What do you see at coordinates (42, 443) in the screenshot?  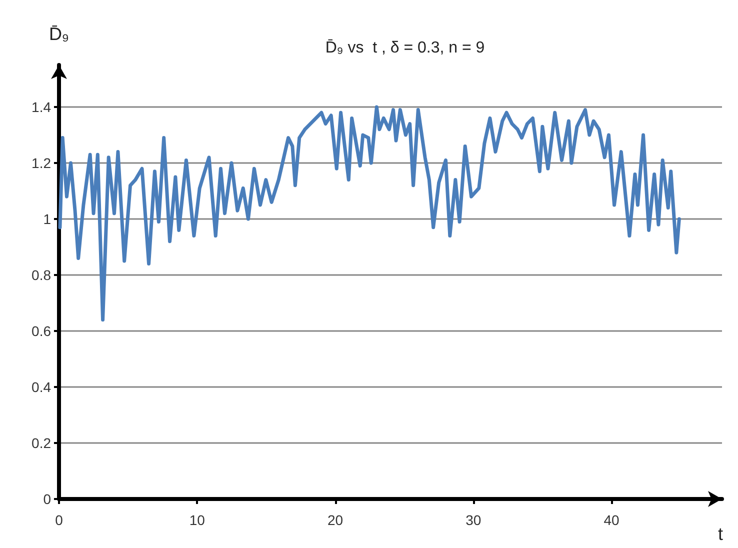 I see `y-tick-label: 0.2` at bounding box center [42, 443].